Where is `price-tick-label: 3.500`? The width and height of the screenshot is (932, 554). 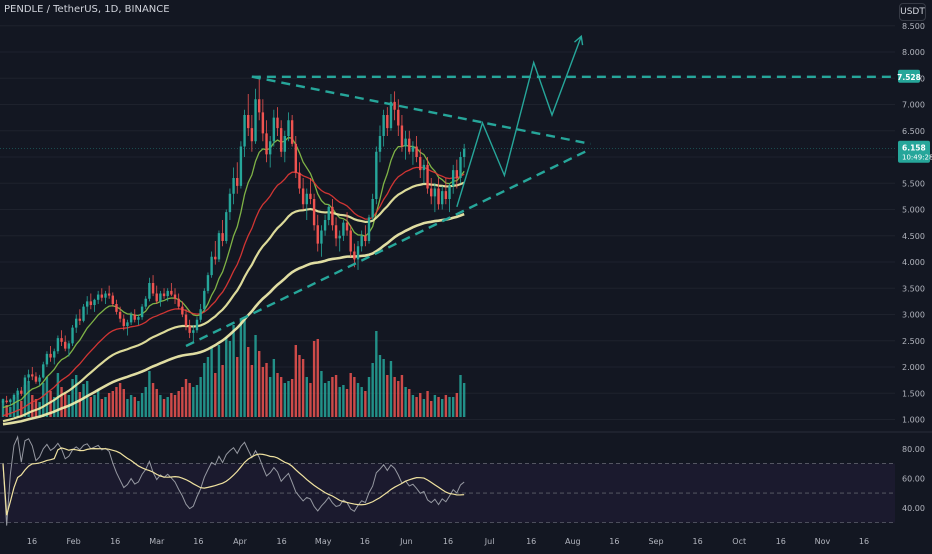
price-tick-label: 3.500 is located at coordinates (913, 288).